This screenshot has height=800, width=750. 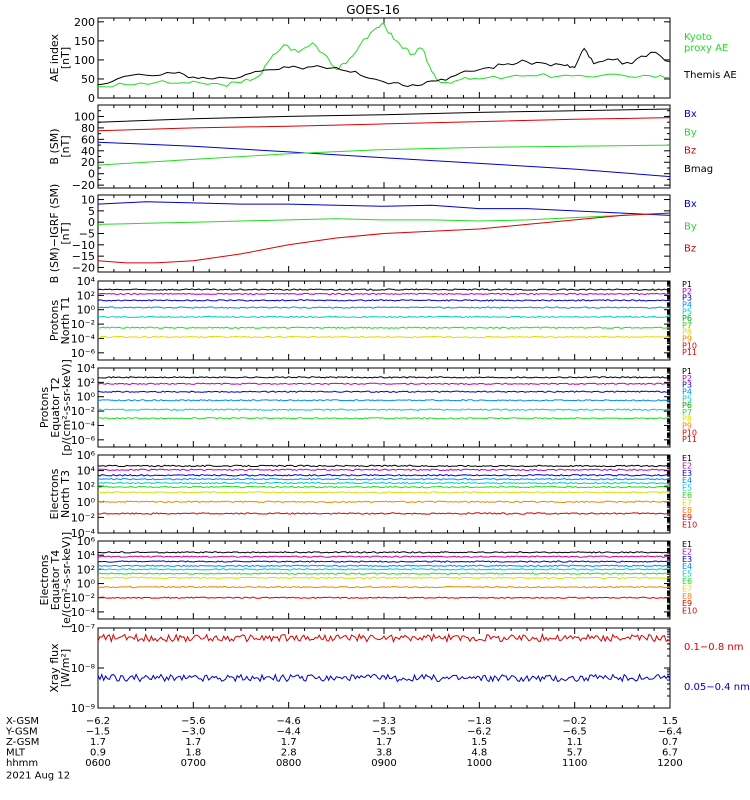 I want to click on y-tick-label: 10⁻⁷, so click(x=83, y=628).